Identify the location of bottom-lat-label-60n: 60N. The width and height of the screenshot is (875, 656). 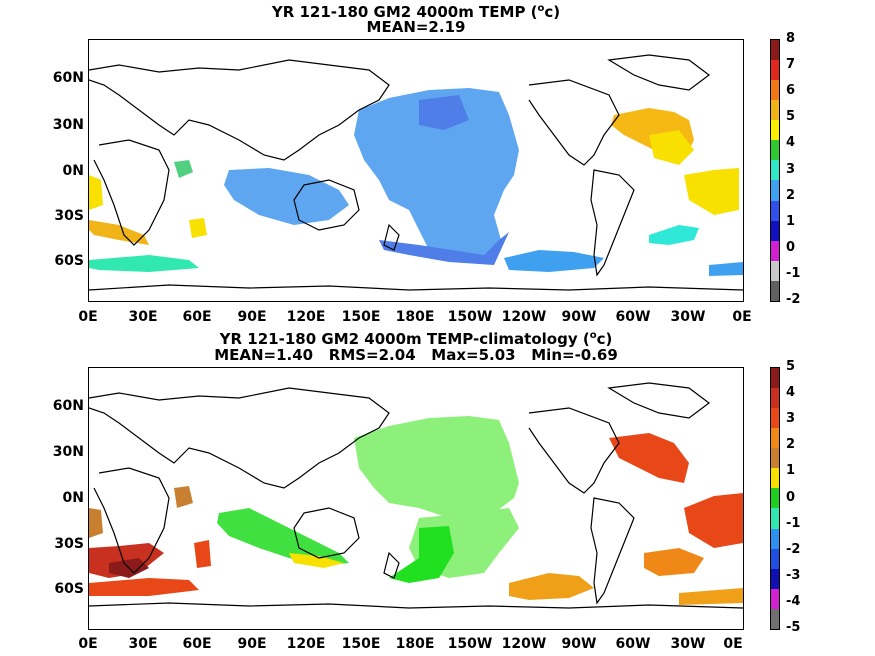
(68, 406).